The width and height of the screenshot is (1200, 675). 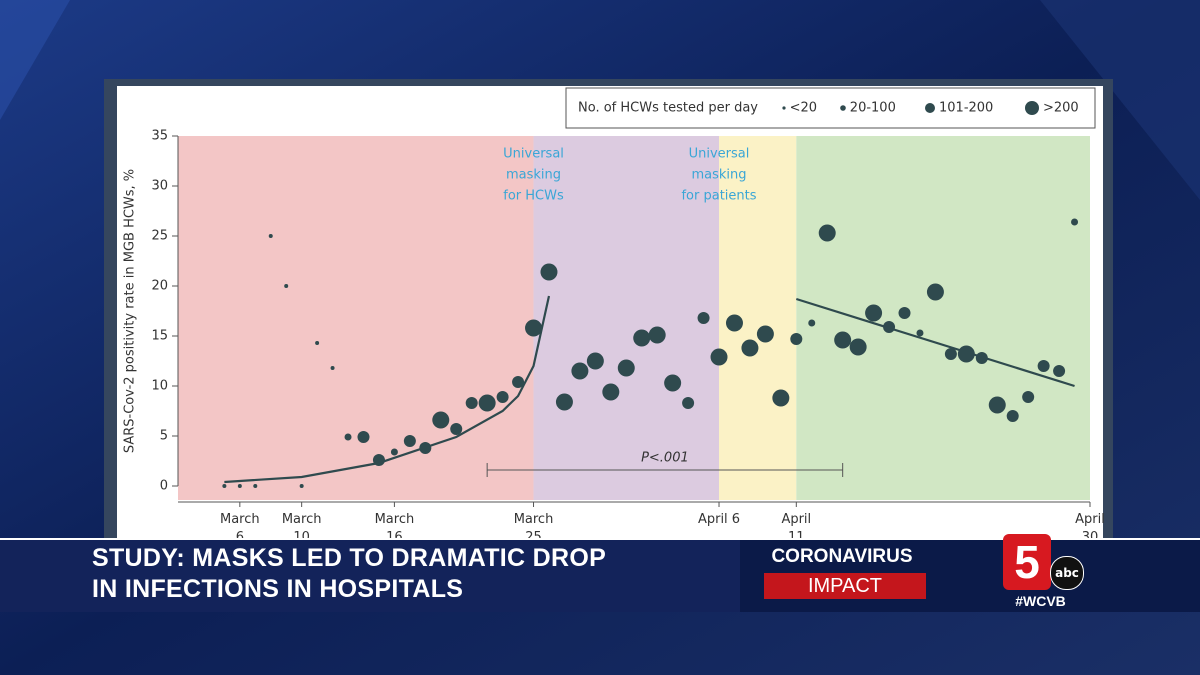 What do you see at coordinates (1061, 108) in the screenshot?
I see `legend-label: >200` at bounding box center [1061, 108].